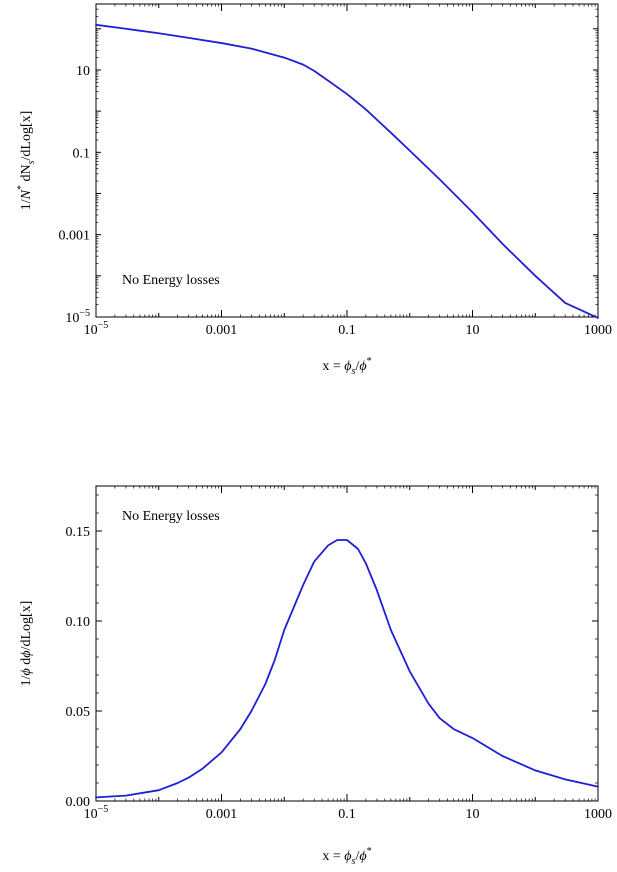 The image size is (617, 872). Describe the element at coordinates (83, 71) in the screenshot. I see `y-tick-label: 10` at that location.